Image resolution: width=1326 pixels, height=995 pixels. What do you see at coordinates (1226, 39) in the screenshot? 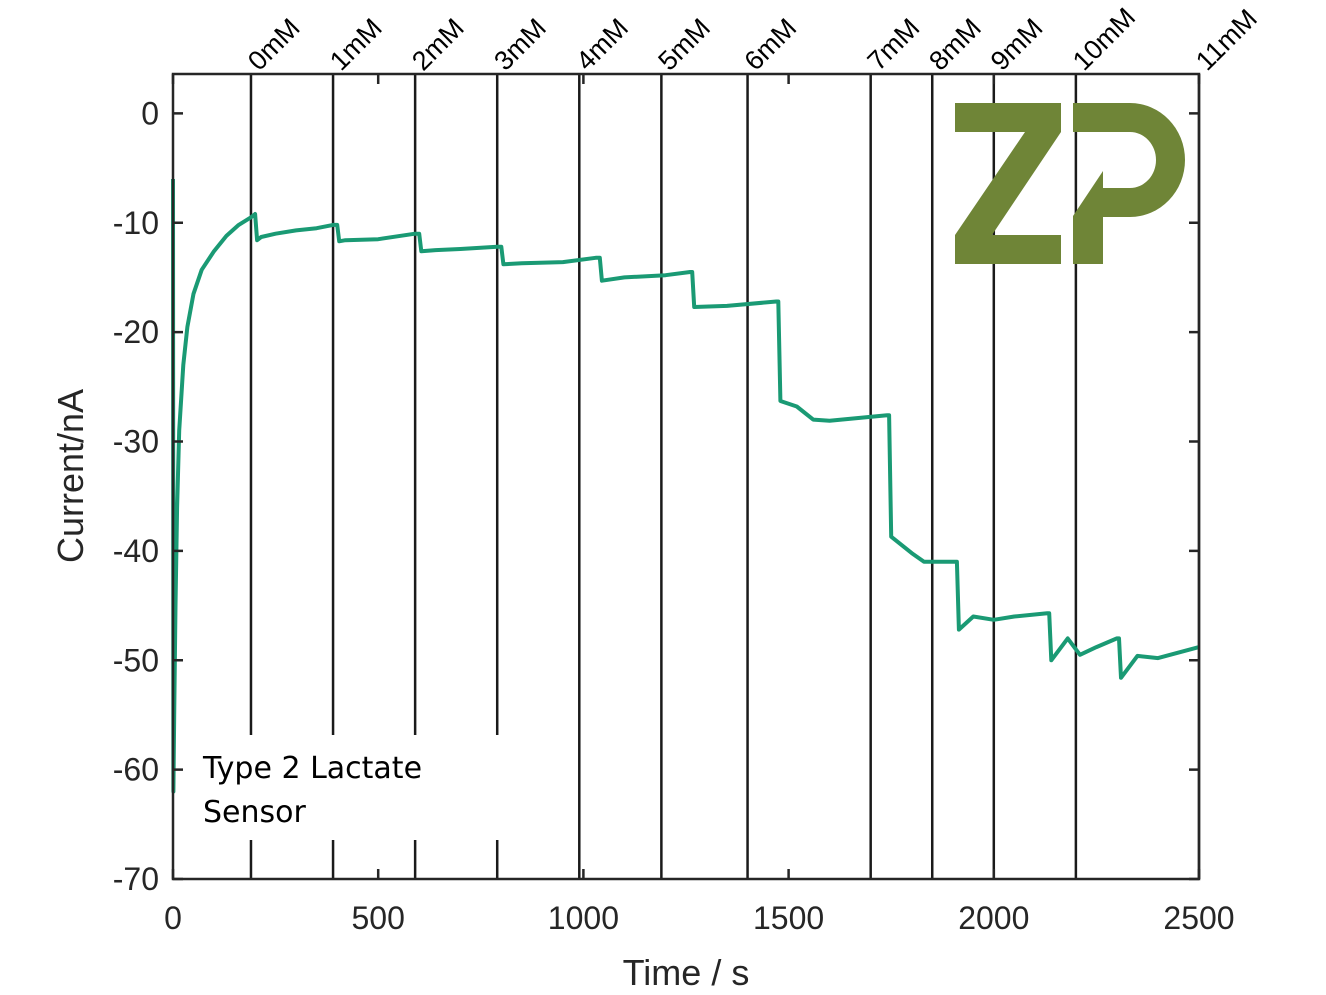
I see `marker-label-11mM: 11mM` at bounding box center [1226, 39].